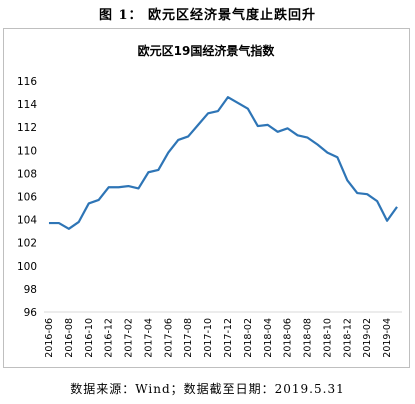  Describe the element at coordinates (308, 338) in the screenshot. I see `x-tick-label: 2018-08` at that location.